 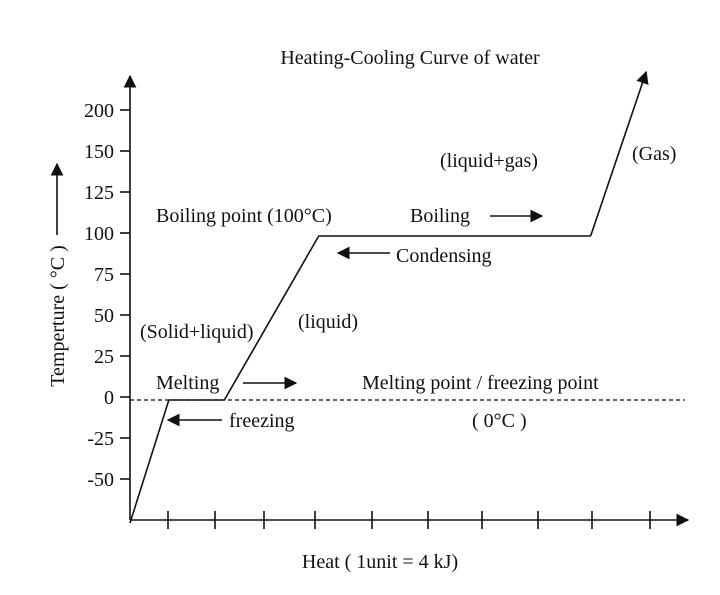 I want to click on y-tick-label: 50, so click(x=104, y=316).